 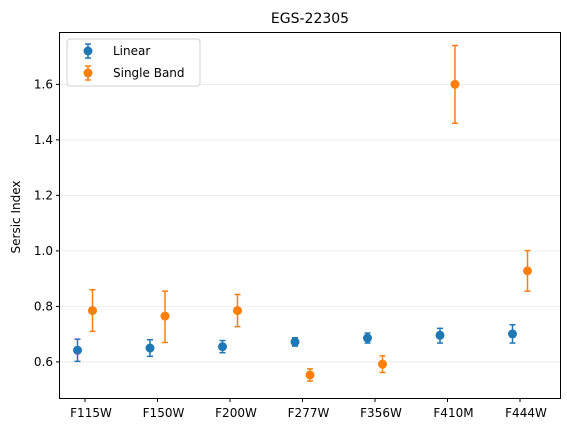 I want to click on x-tick-label: F410M, so click(x=453, y=413).